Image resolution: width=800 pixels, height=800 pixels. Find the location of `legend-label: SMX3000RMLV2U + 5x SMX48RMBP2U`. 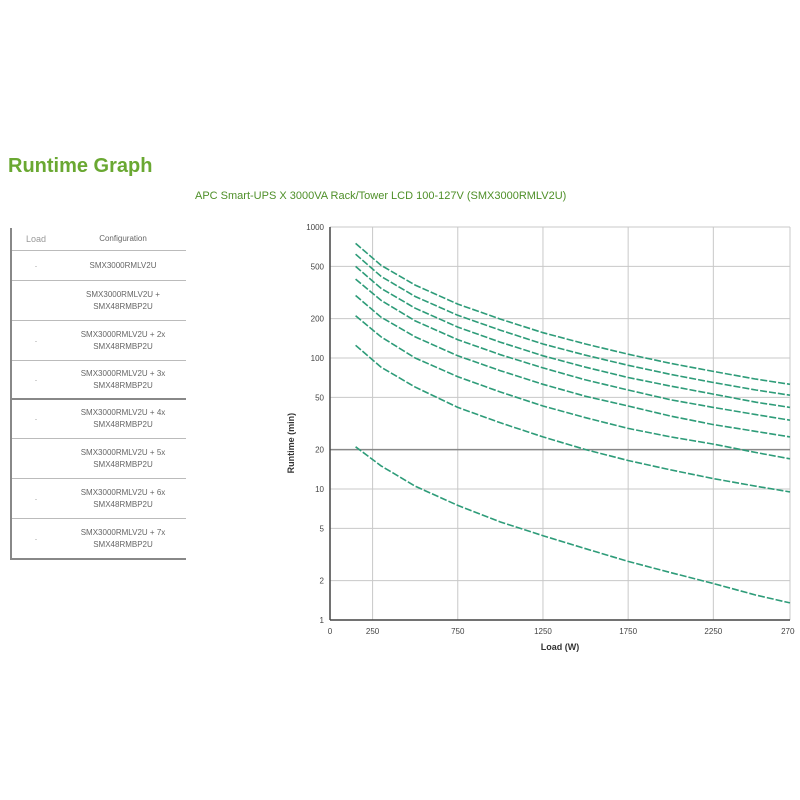

legend-label: SMX3000RMLV2U + 5x SMX48RMBP2U is located at coordinates (123, 458).